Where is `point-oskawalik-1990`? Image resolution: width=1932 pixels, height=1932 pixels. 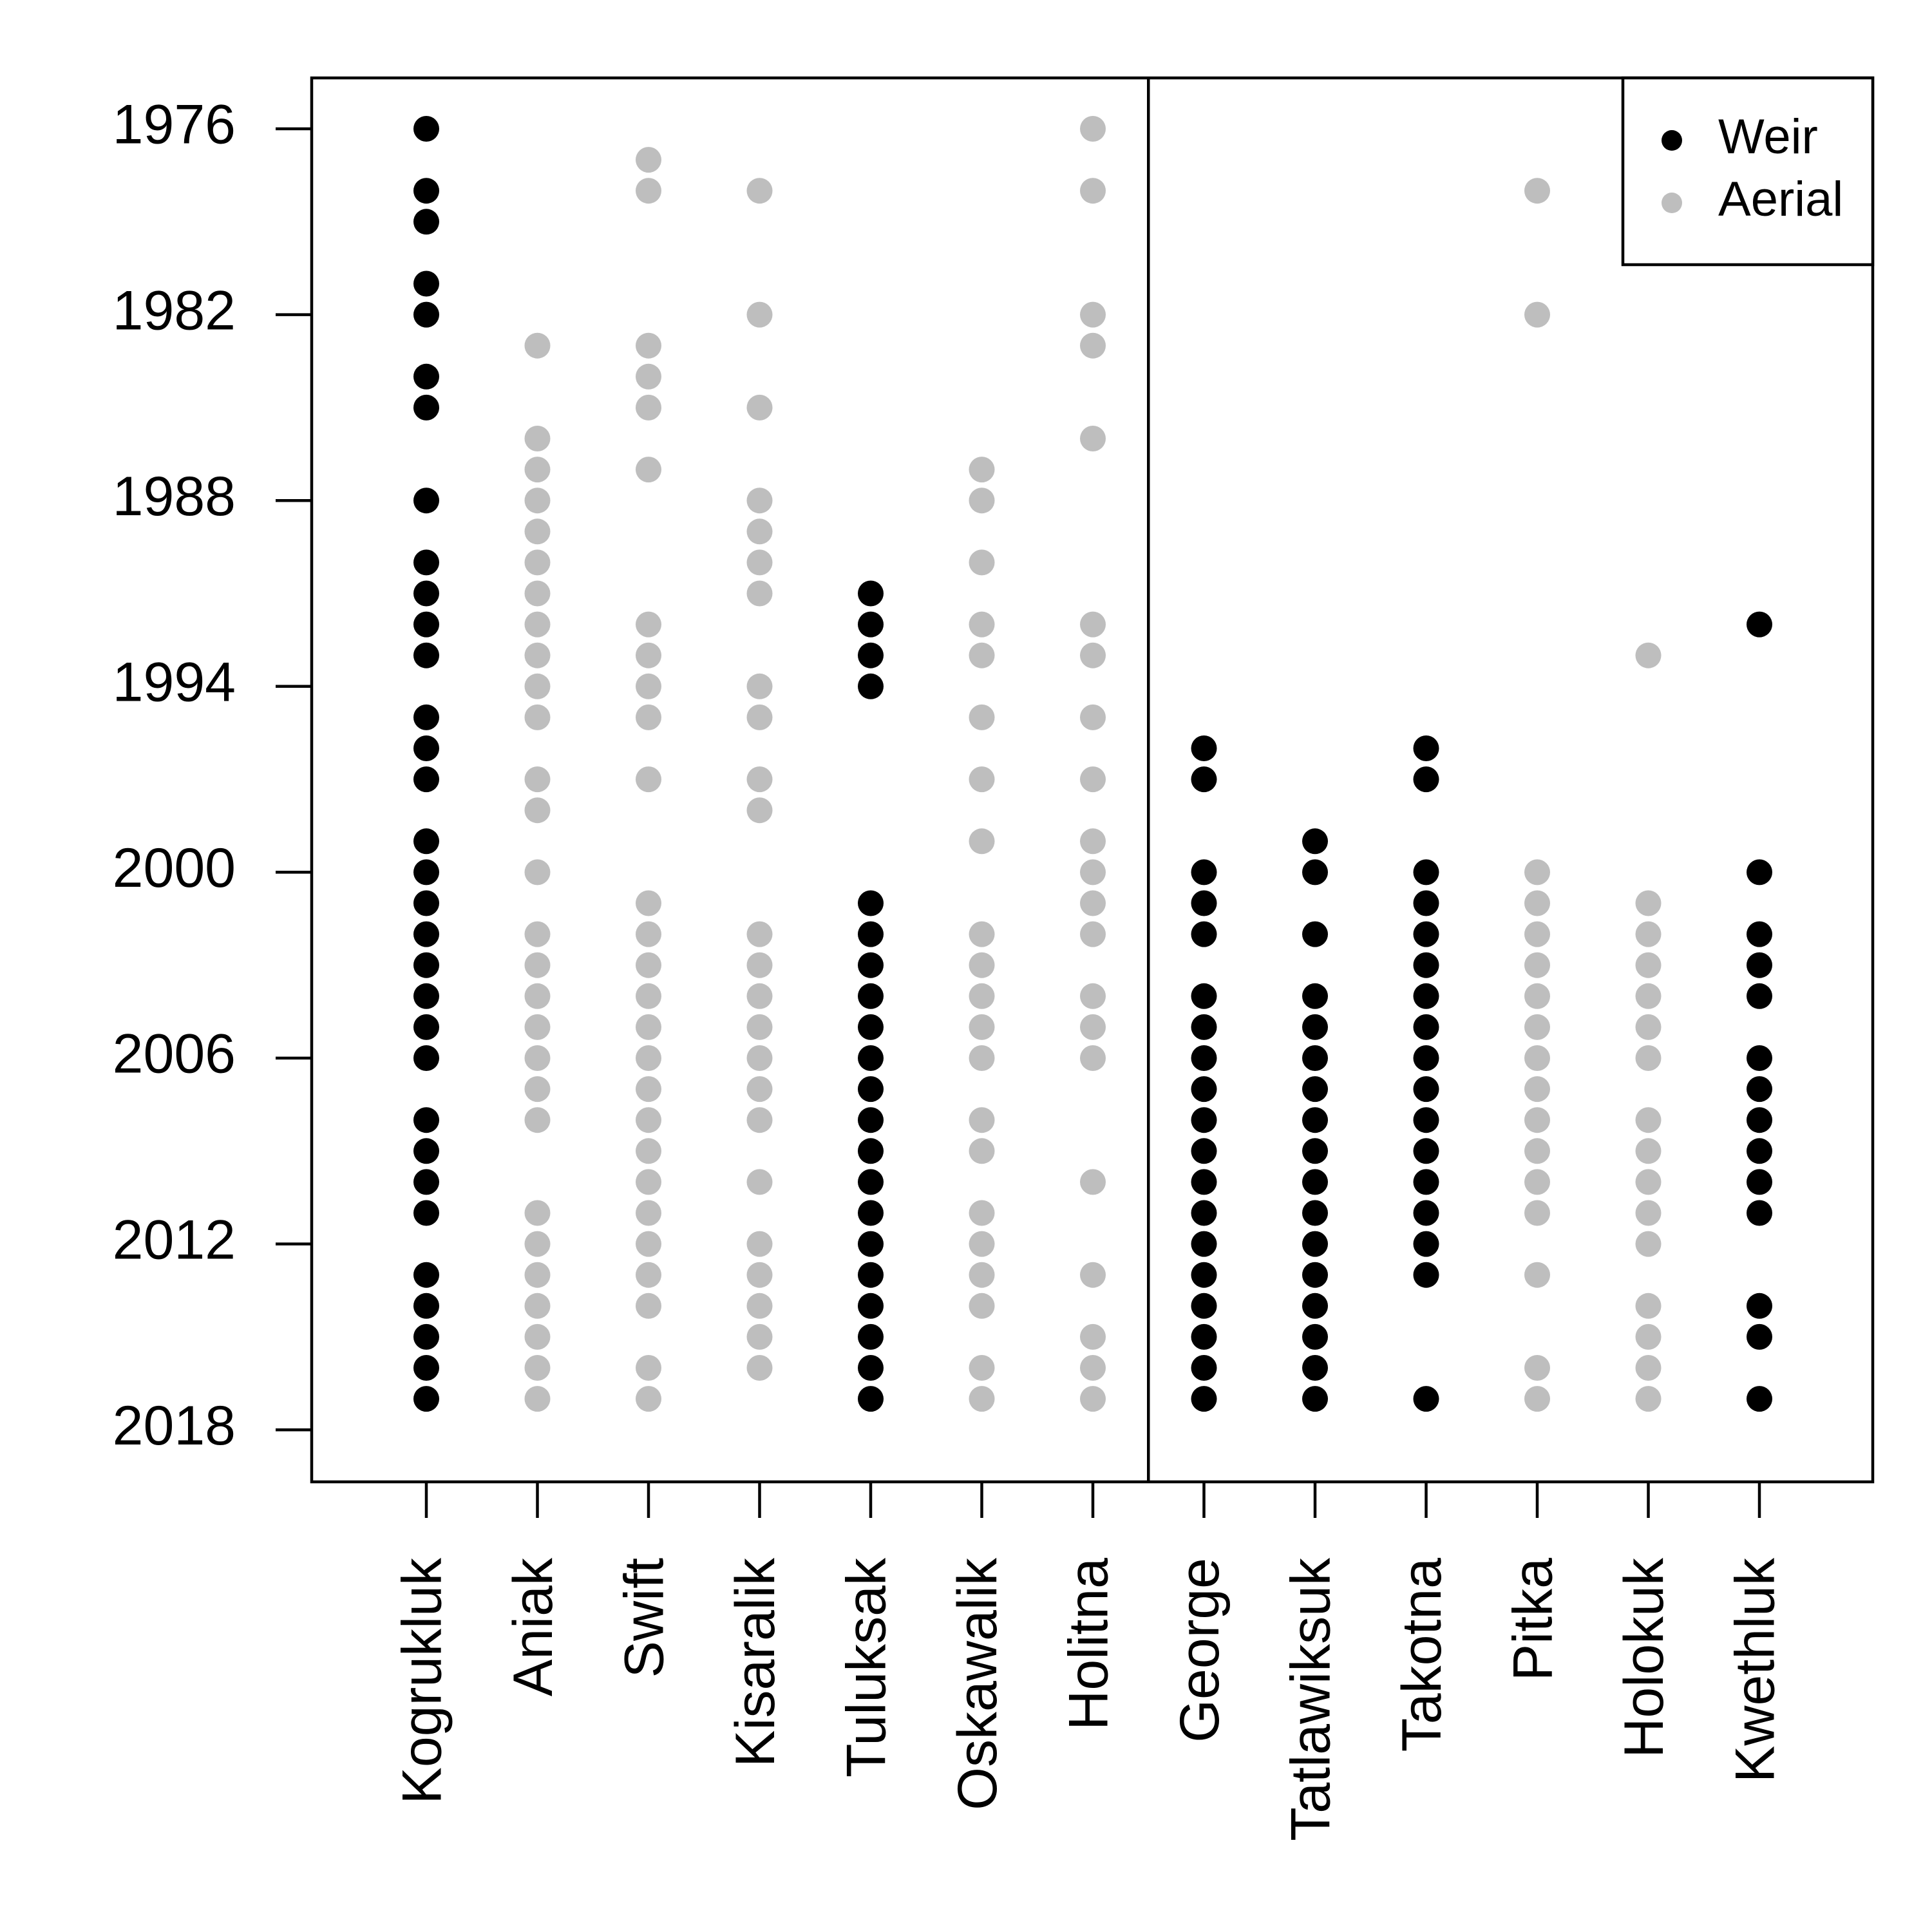 point-oskawalik-1990 is located at coordinates (982, 562).